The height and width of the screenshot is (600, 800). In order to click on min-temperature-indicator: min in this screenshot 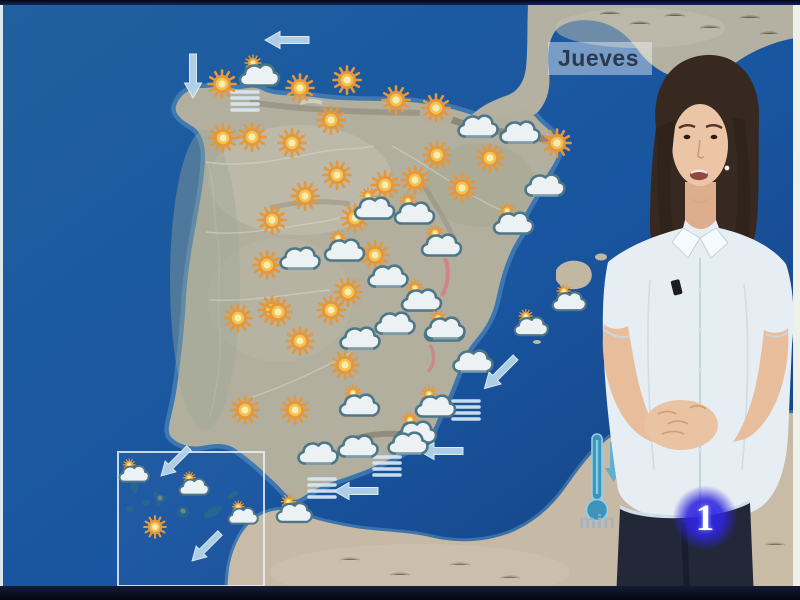, I will do `click(606, 486)`.